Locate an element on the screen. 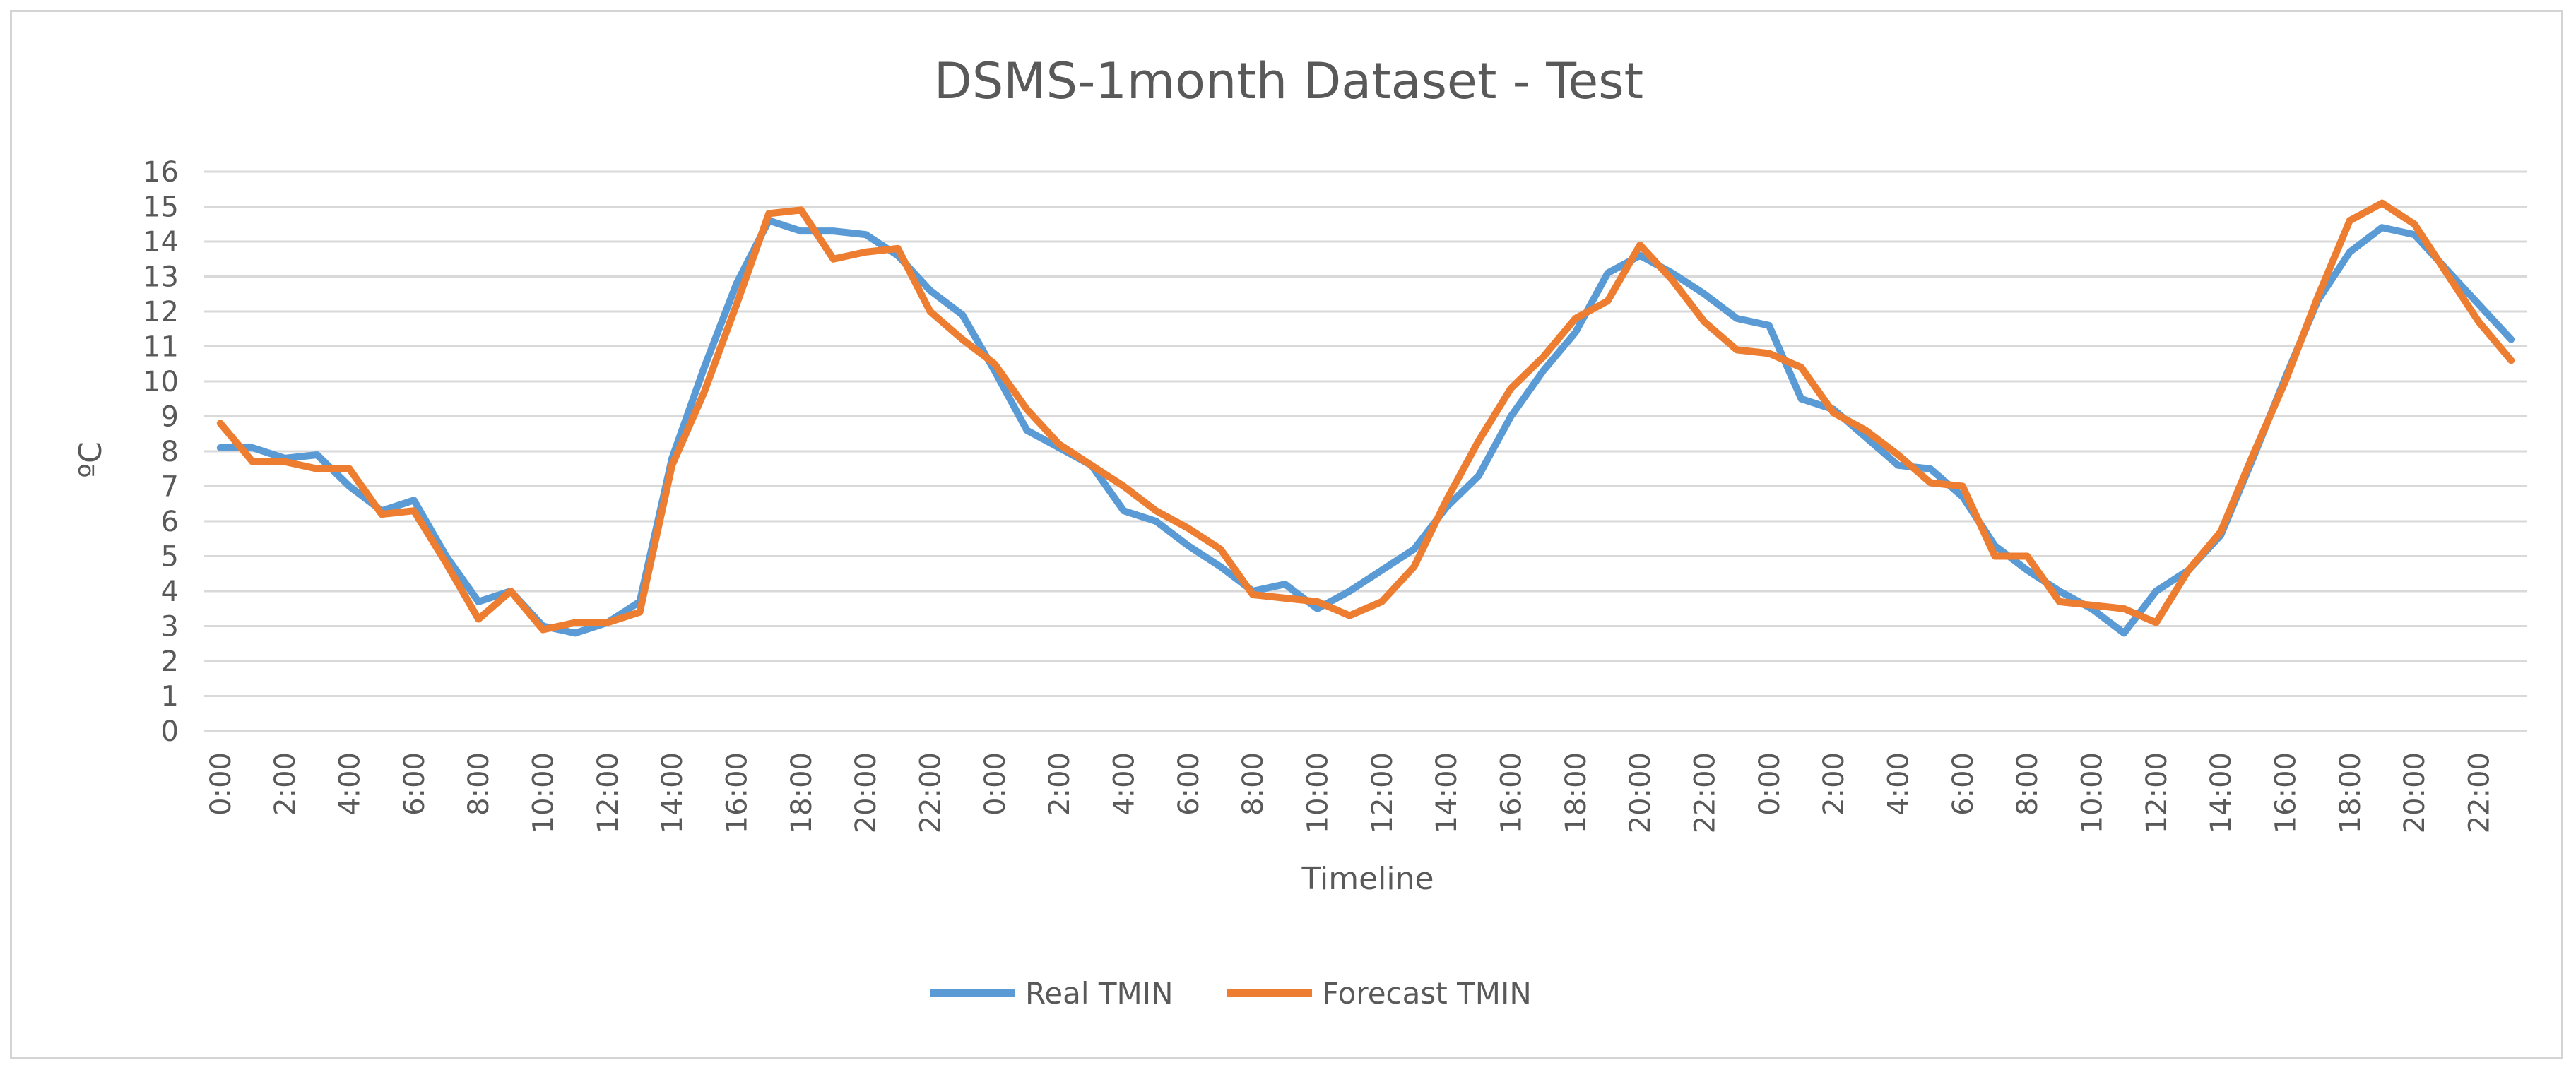 This screenshot has width=2576, height=1070. y-tick-label: 4 is located at coordinates (170, 592).